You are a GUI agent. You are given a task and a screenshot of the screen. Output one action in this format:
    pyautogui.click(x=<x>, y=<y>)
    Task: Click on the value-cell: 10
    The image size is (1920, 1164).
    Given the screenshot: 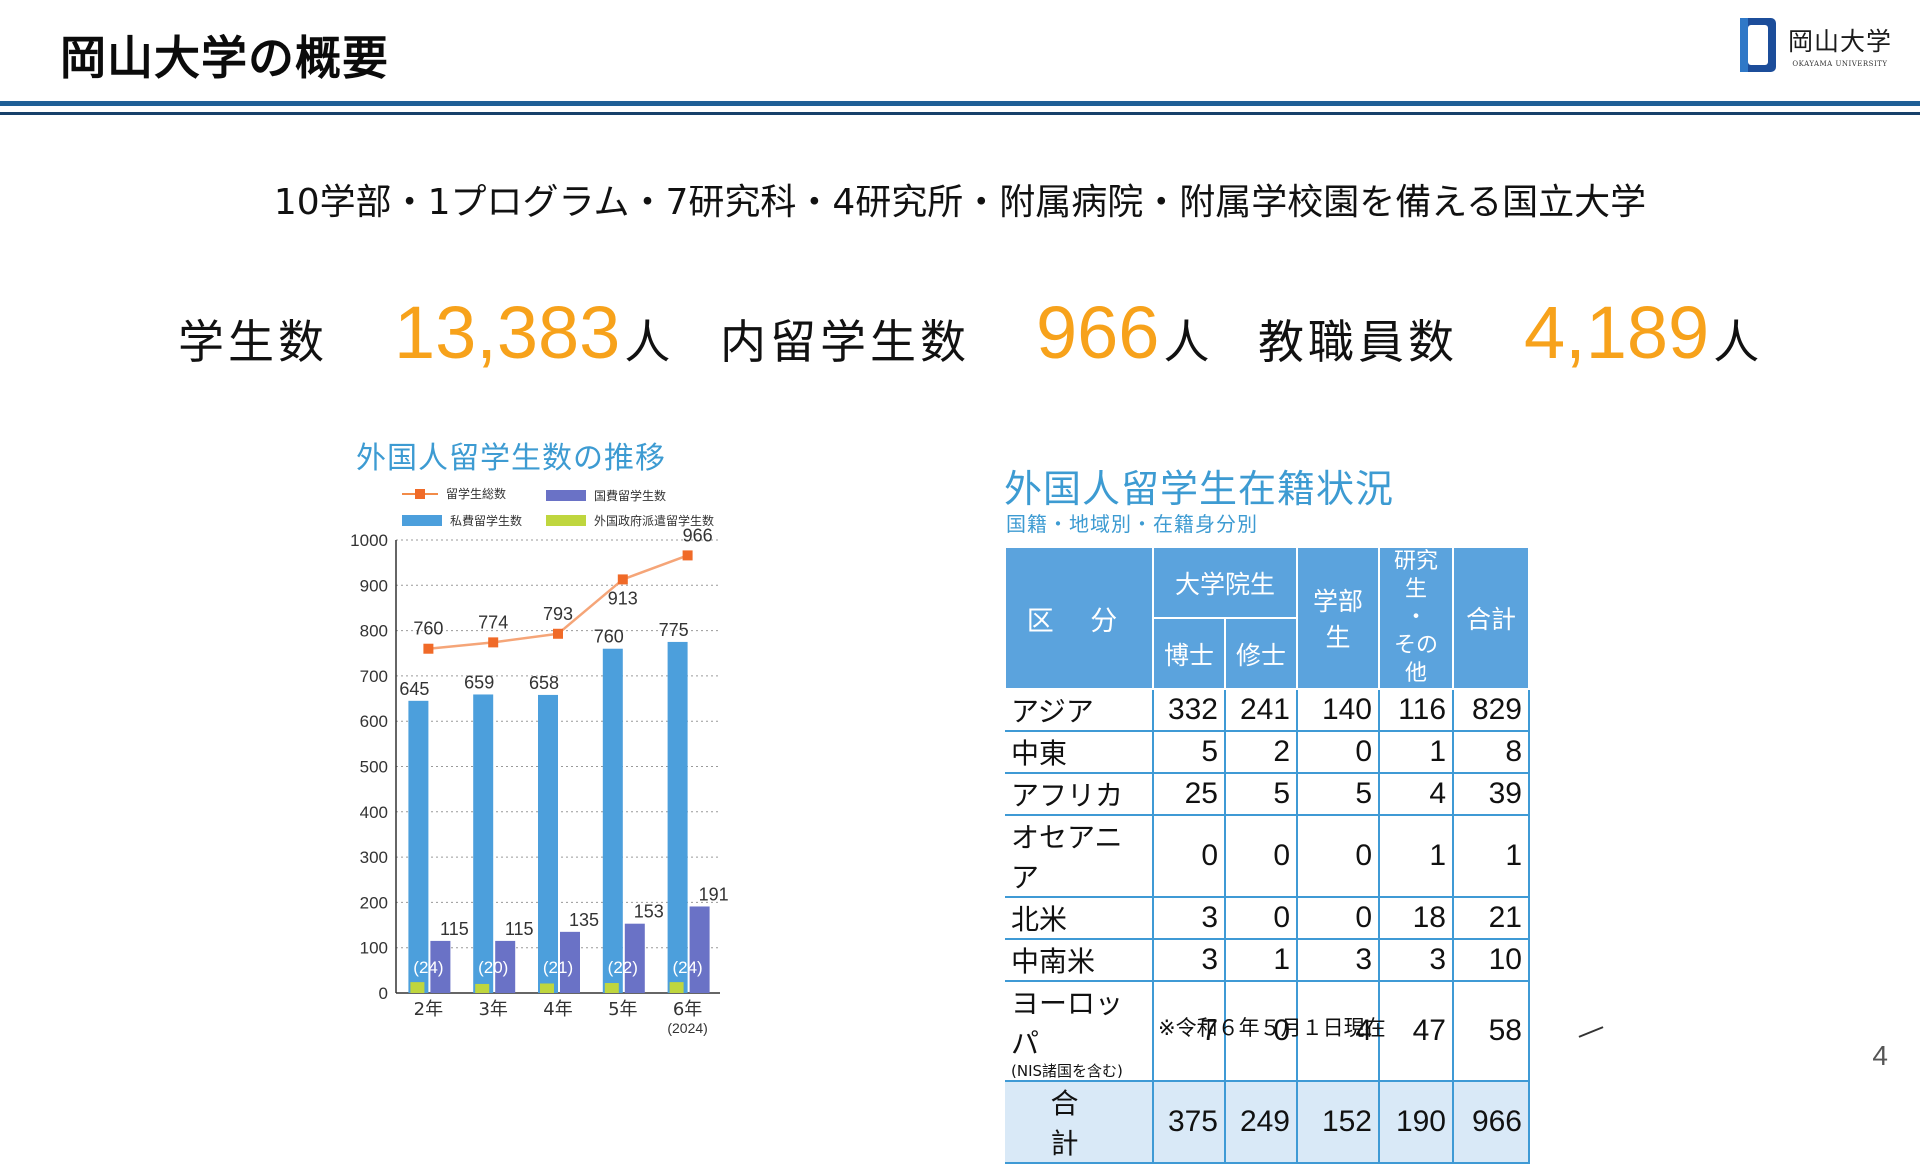 What is the action you would take?
    pyautogui.click(x=1491, y=960)
    